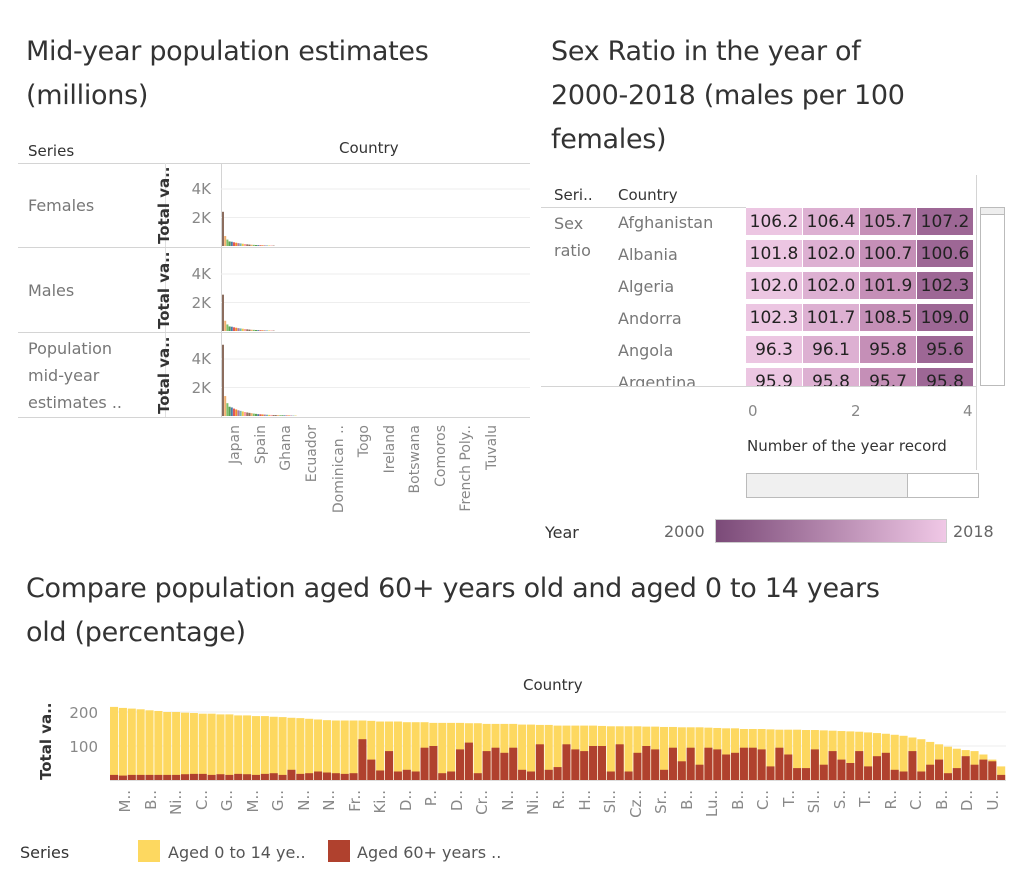 The height and width of the screenshot is (882, 1024). I want to click on age-country-header: Country, so click(553, 685).